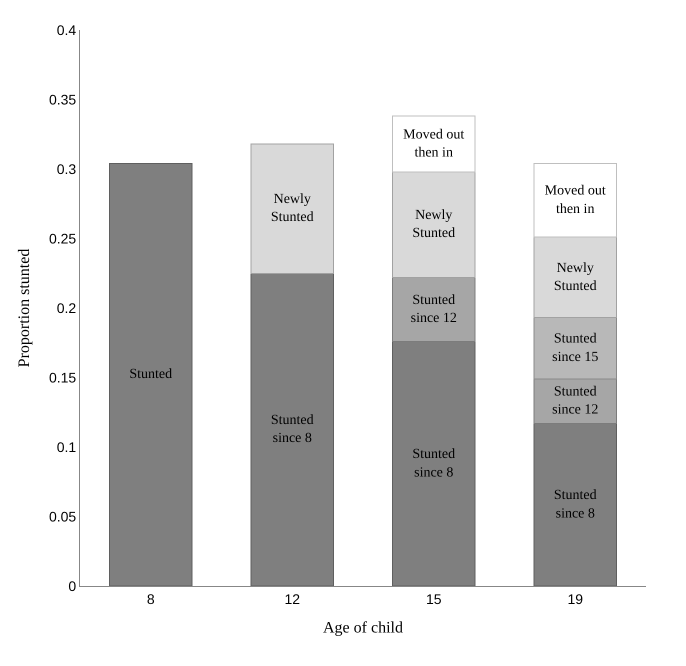  Describe the element at coordinates (62, 516) in the screenshot. I see `y-tick-label: 0.05` at that location.